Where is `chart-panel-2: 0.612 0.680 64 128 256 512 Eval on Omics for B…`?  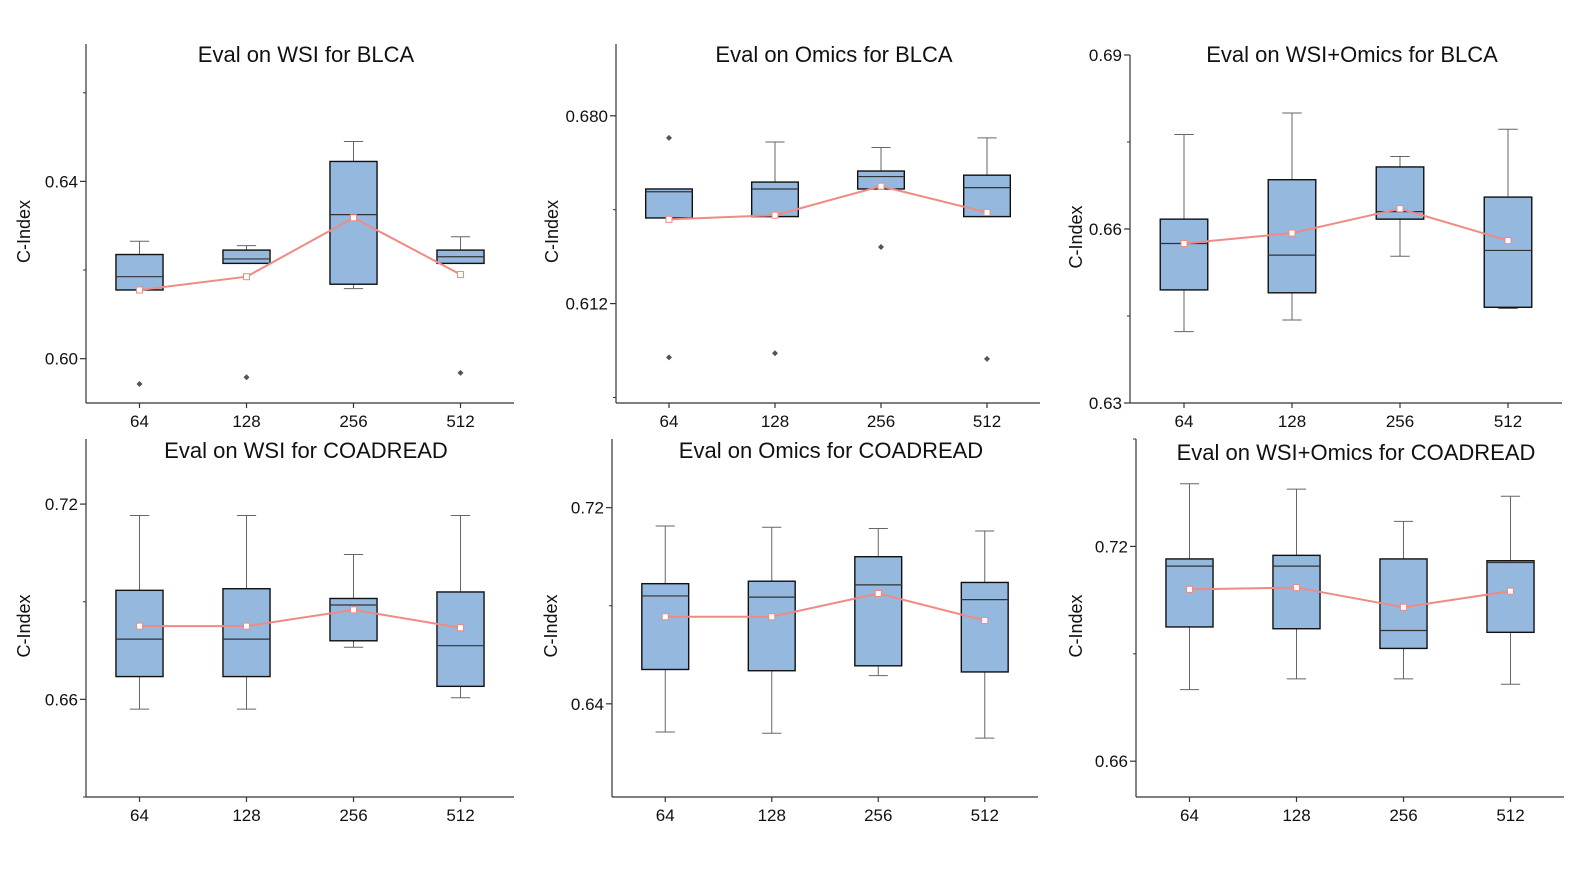
chart-panel-2: 0.612 0.680 64 128 256 512 Eval on Omics for B… is located at coordinates (791, 236).